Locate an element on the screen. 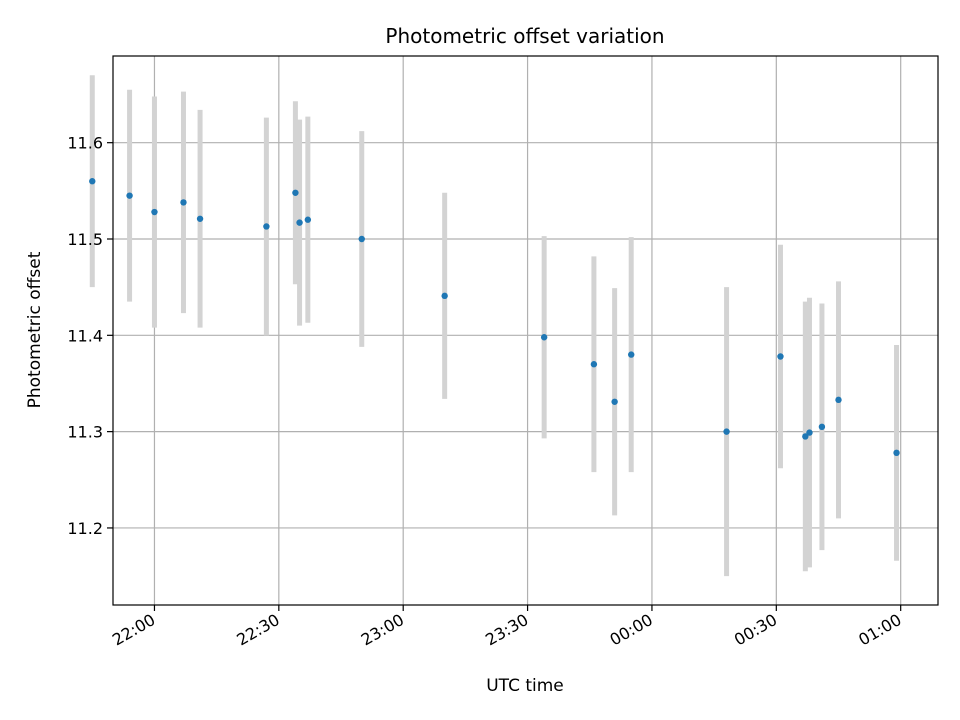  y-axis-title: Photometric offset is located at coordinates (35, 329).